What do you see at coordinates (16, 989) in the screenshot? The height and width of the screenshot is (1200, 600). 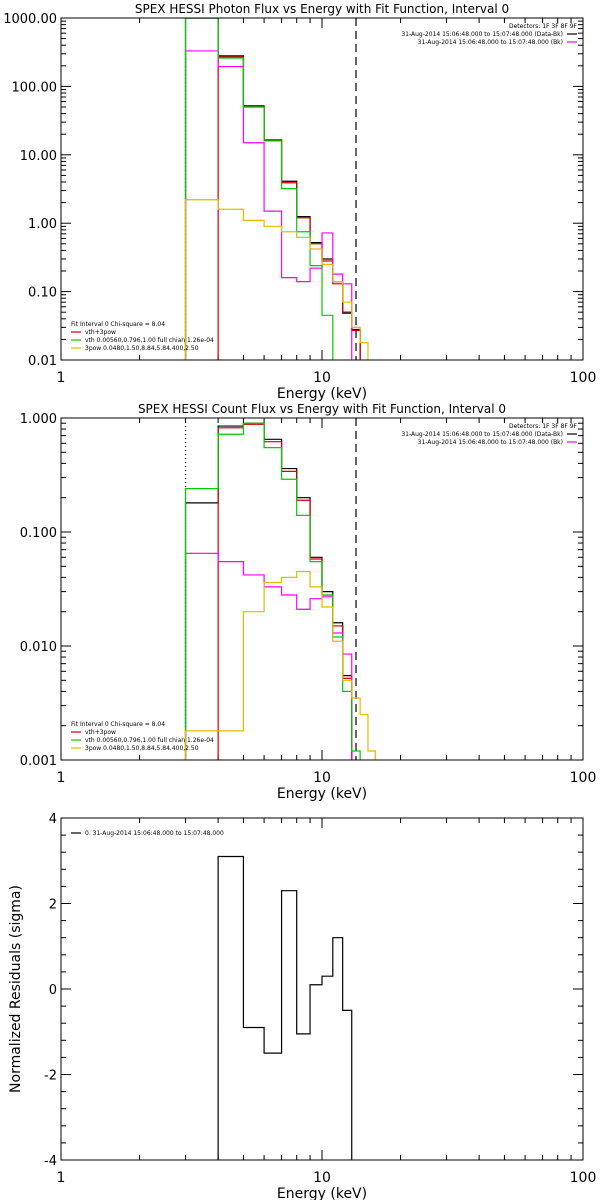 I see `y-axis-label: Normalized Residuals (sigma)` at bounding box center [16, 989].